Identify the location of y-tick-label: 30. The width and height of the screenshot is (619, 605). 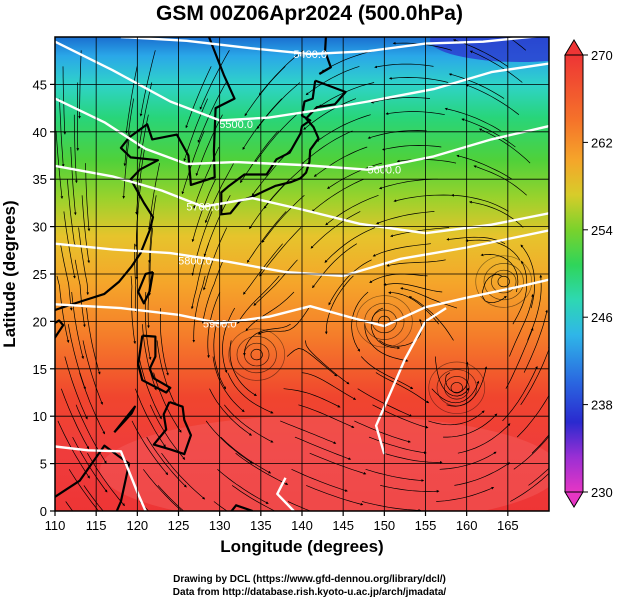
(40, 227).